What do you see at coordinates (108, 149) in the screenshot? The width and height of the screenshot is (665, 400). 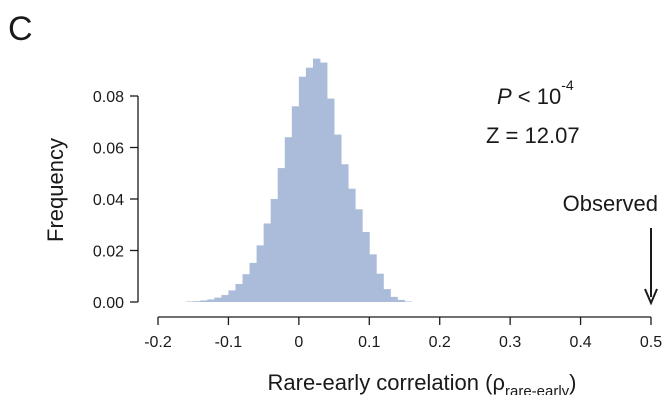 I see `y-tick-label: 0.06` at bounding box center [108, 149].